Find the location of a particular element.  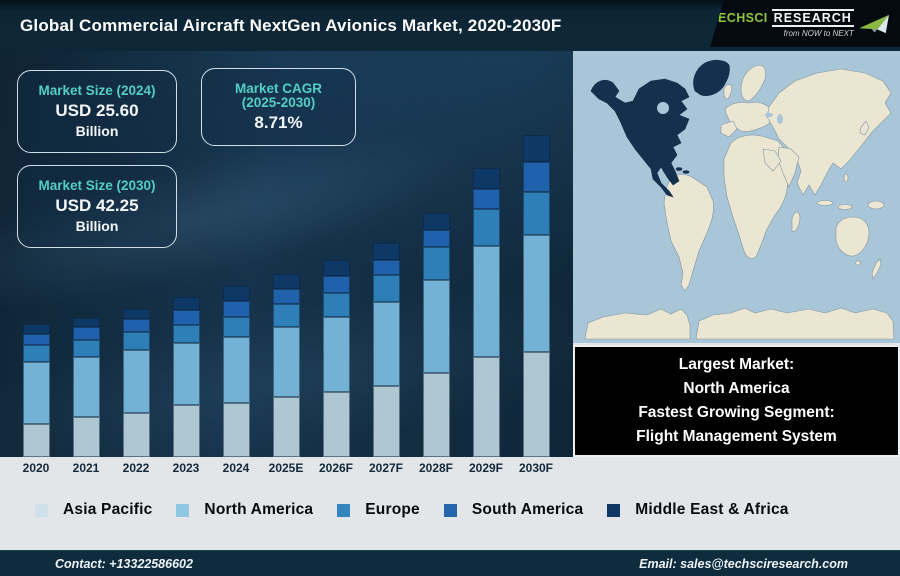

map-black-sea is located at coordinates (769, 115).